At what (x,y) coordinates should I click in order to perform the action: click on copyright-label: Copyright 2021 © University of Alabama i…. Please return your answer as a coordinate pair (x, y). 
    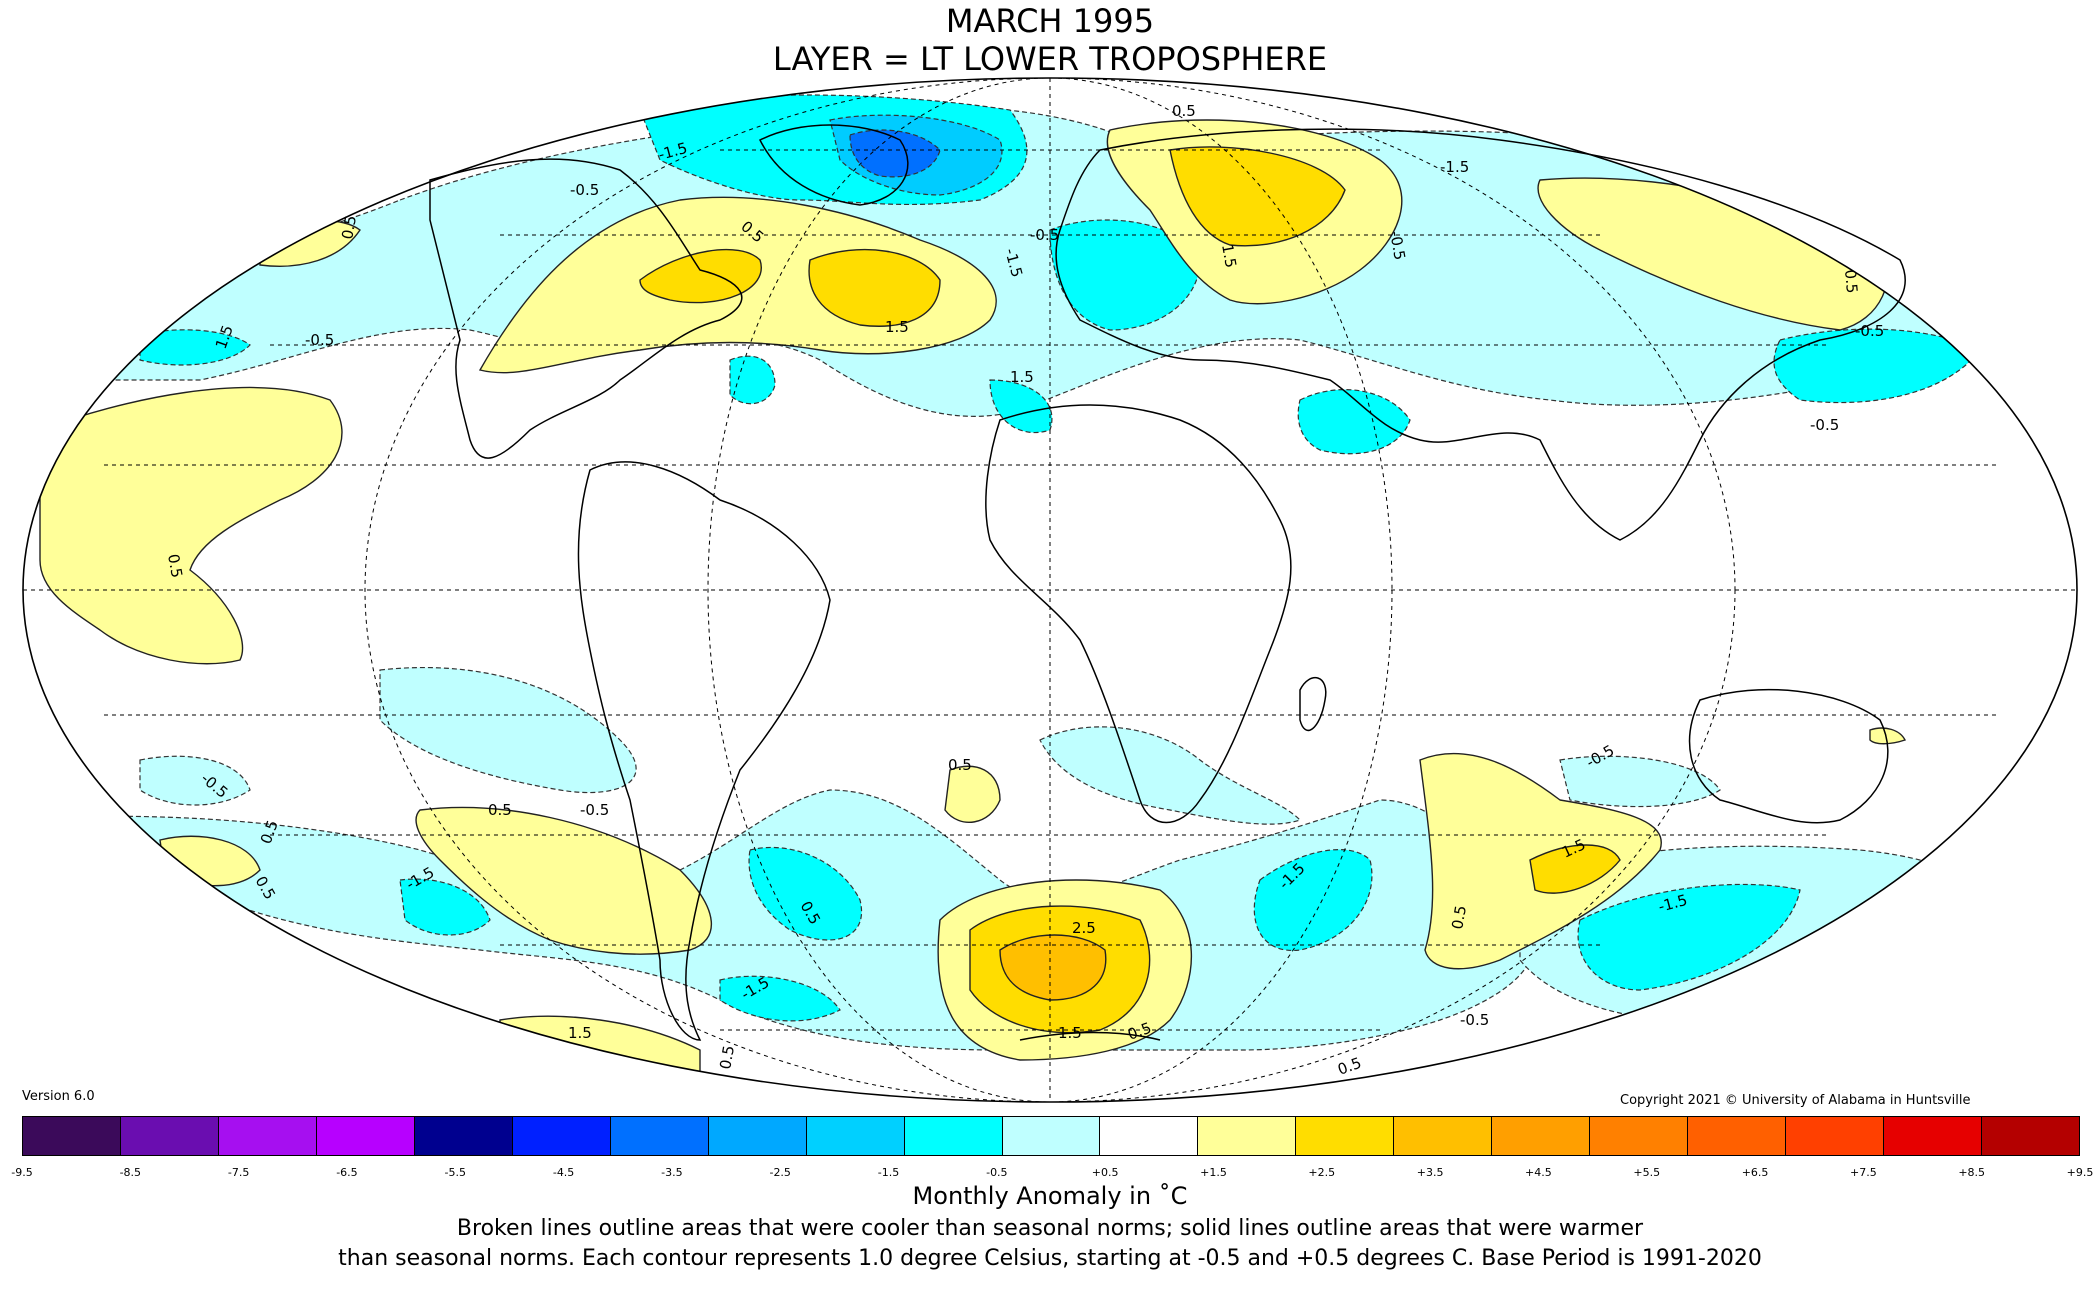
    Looking at the image, I should click on (1795, 1100).